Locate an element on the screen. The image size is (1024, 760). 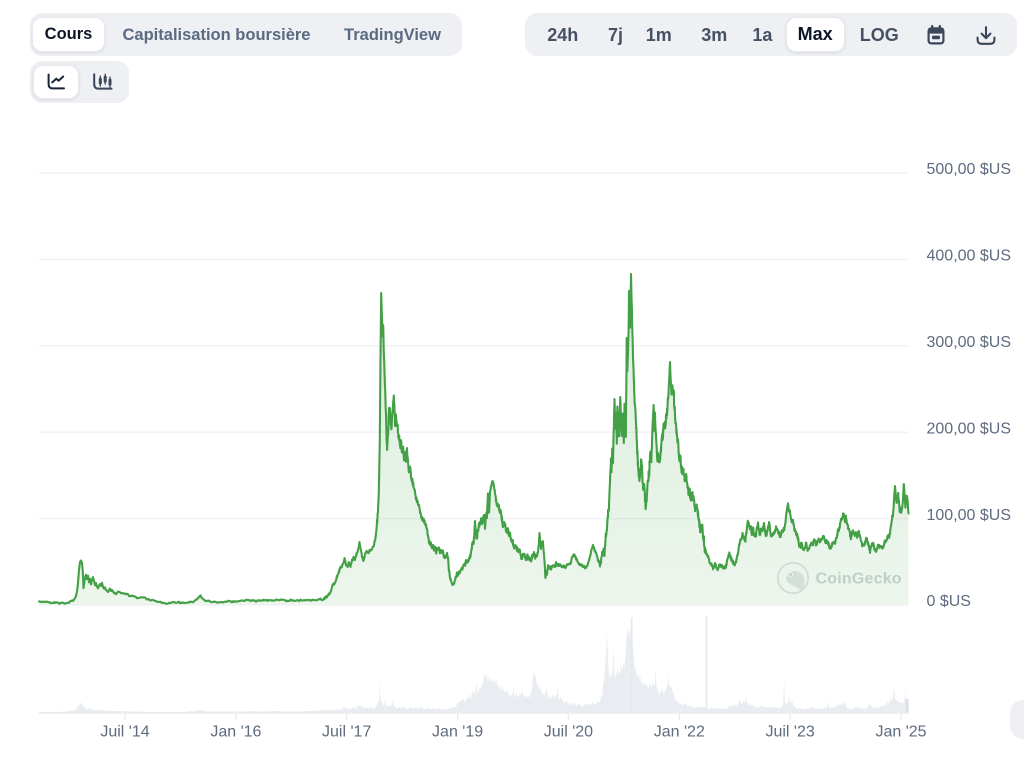
svg-text: Jan '22 is located at coordinates (679, 731).